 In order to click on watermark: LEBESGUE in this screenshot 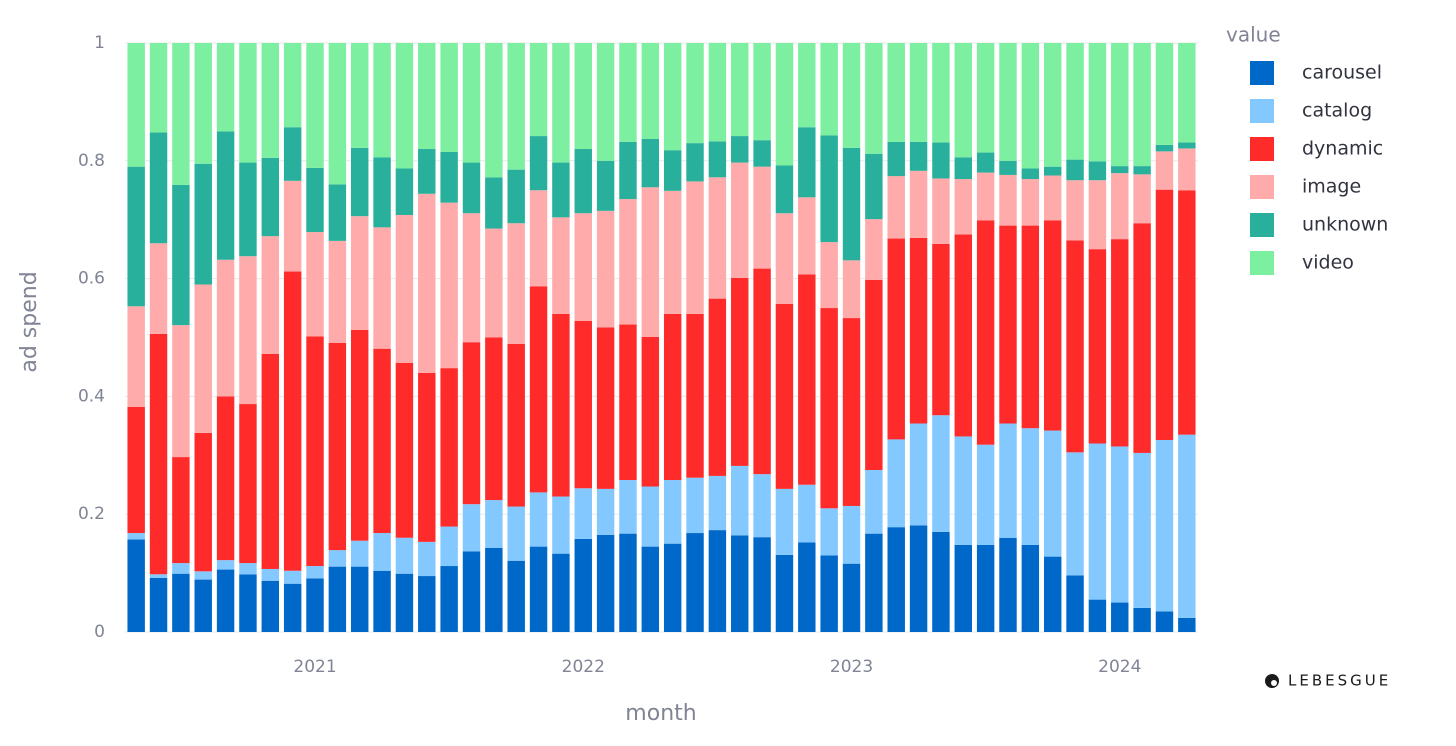, I will do `click(1339, 681)`.